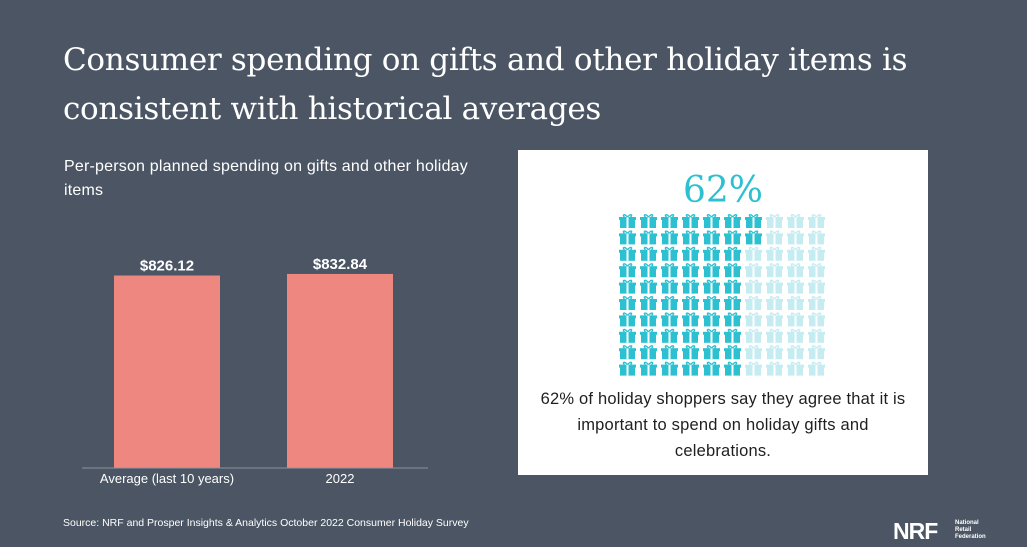  Describe the element at coordinates (167, 266) in the screenshot. I see `bar-value-label-0: $826.12` at that location.